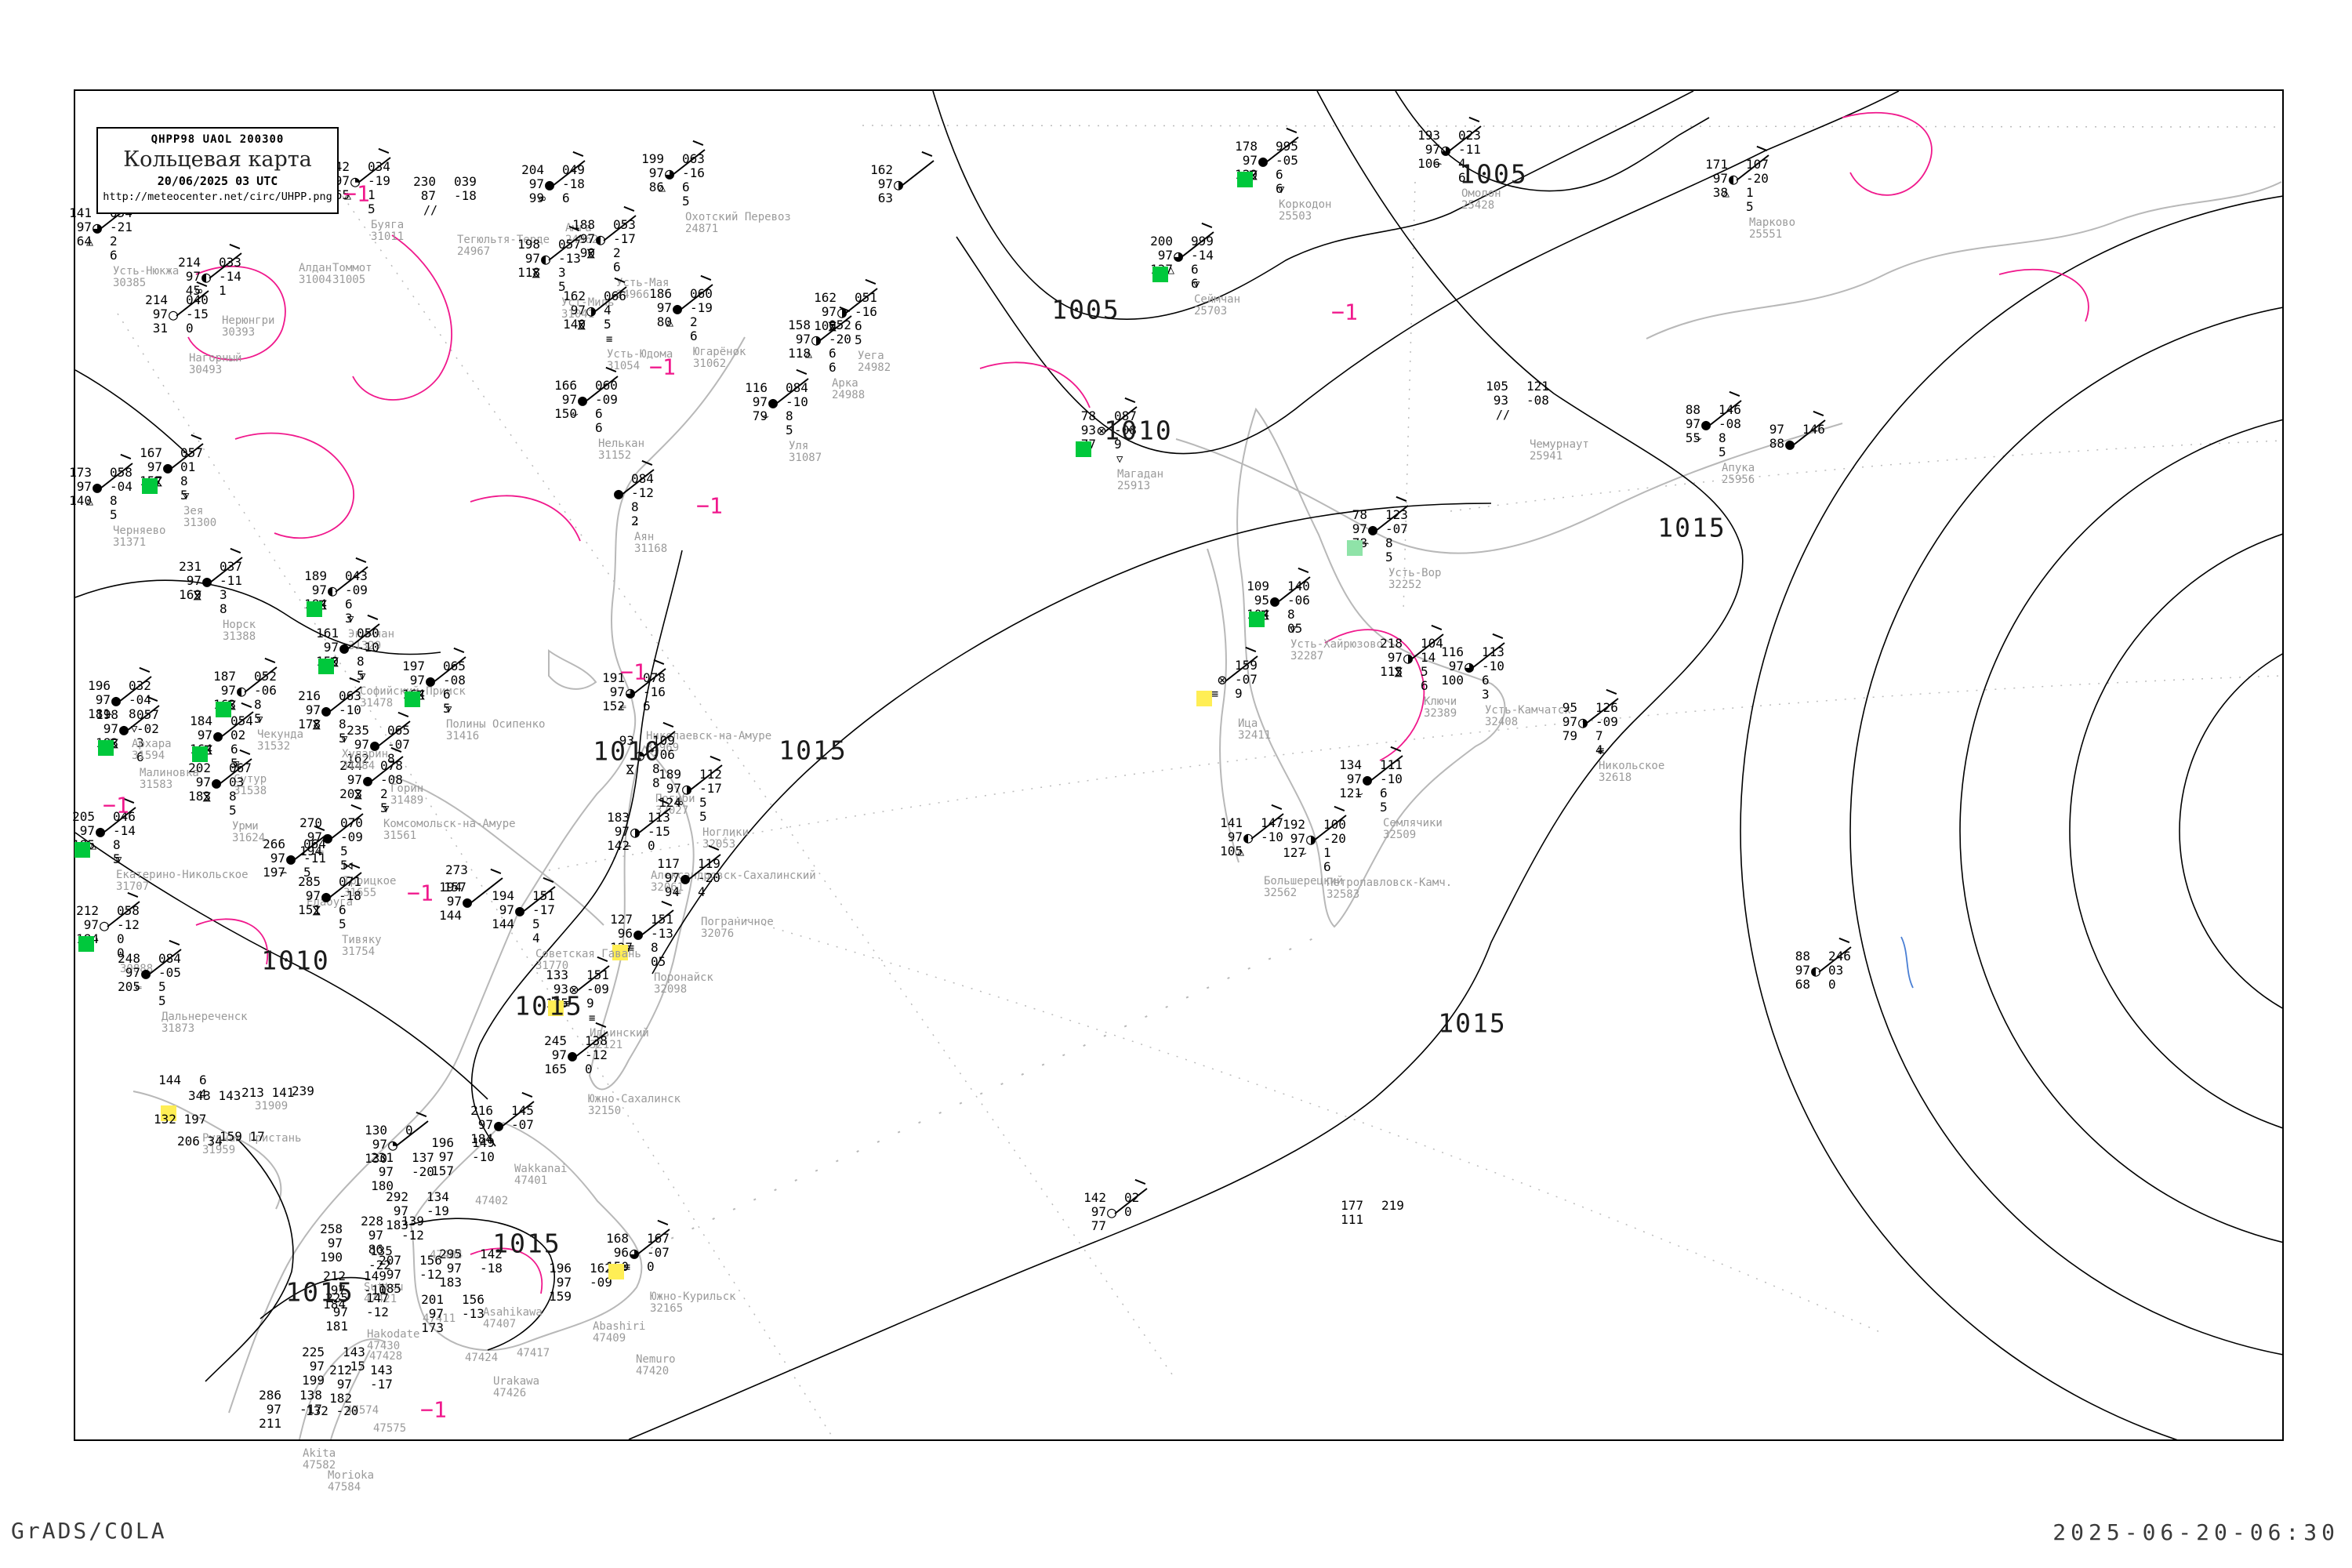  I want to click on station-label-line: Ноглики, so click(726, 833).